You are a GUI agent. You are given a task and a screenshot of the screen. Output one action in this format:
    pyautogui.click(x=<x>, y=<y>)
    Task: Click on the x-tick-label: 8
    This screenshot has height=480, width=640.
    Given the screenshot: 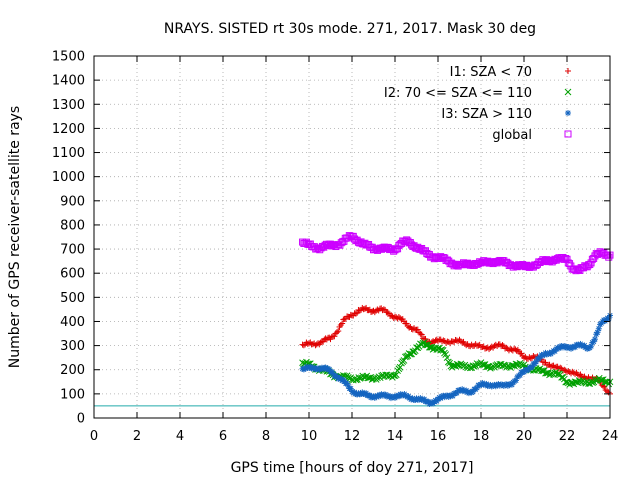 What is the action you would take?
    pyautogui.click(x=266, y=436)
    